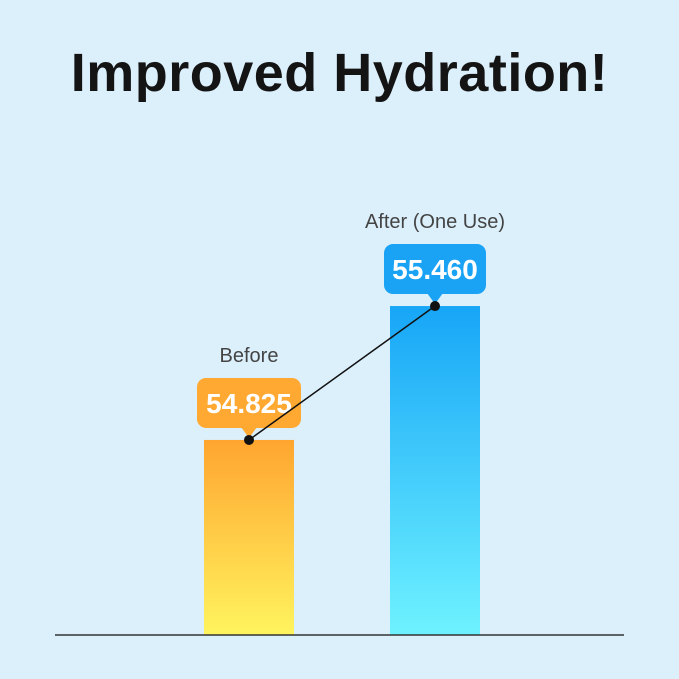 This screenshot has height=679, width=679. Describe the element at coordinates (339, 73) in the screenshot. I see `chart-title: Improved Hydration!` at that location.